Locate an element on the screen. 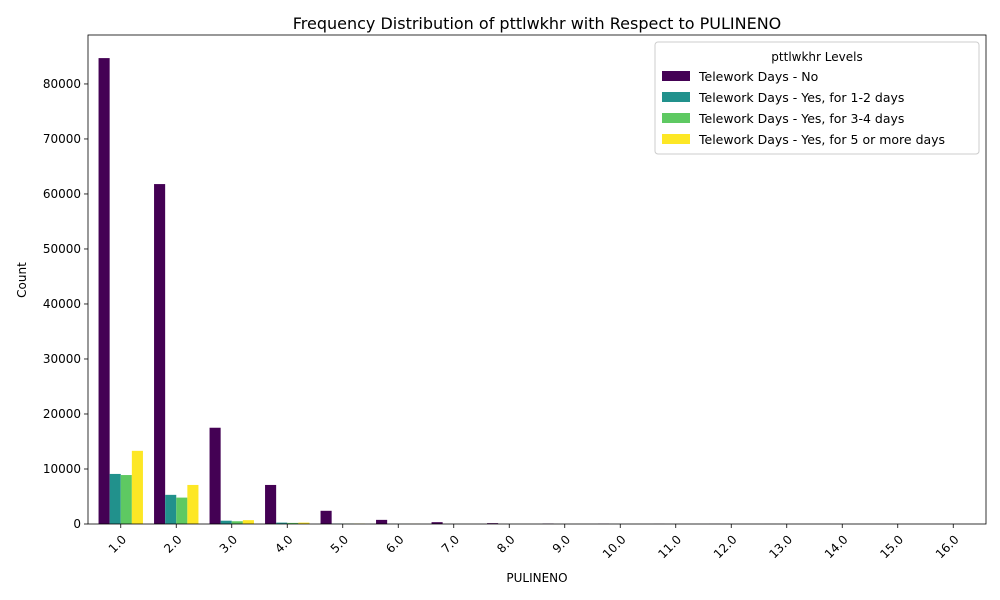  legend-title: pttlwkhr Levels is located at coordinates (816, 57).